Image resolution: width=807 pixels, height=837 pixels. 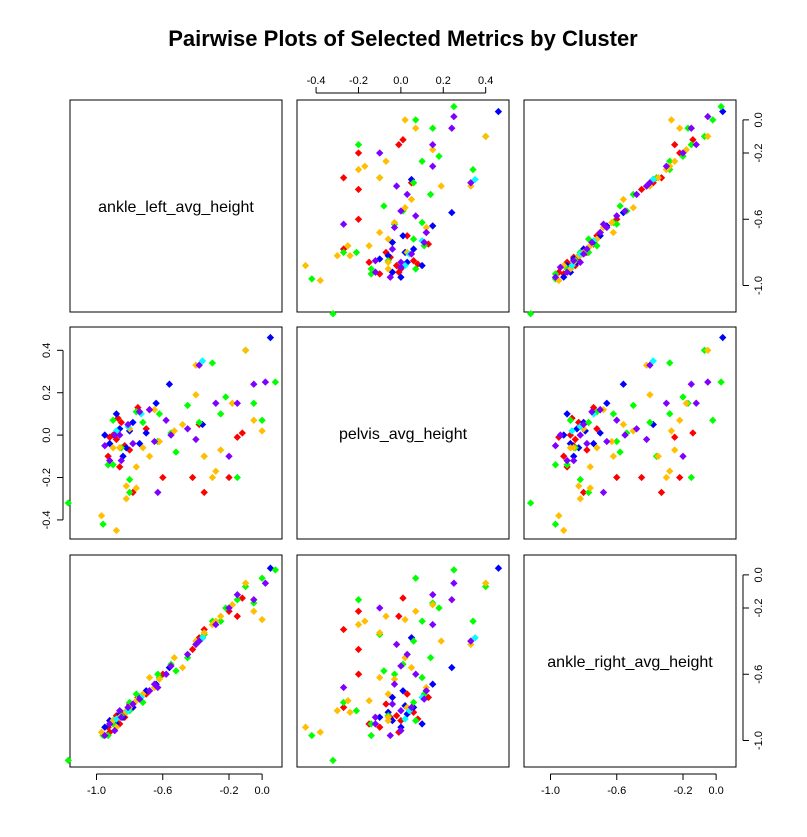 What do you see at coordinates (178, 785) in the screenshot?
I see `x-axis-bottom-ankle_left_avg_height: -1.0 -0.6 -0.2 0.0` at bounding box center [178, 785].